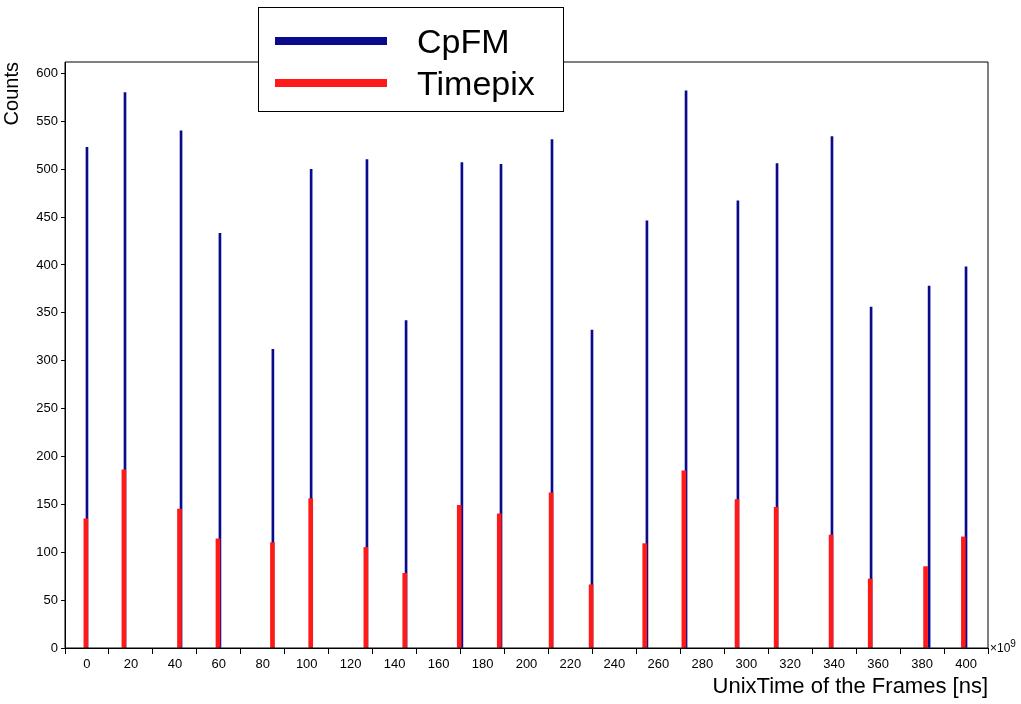 The width and height of the screenshot is (1021, 704). Describe the element at coordinates (47, 503) in the screenshot. I see `y-tick-label: 150` at that location.